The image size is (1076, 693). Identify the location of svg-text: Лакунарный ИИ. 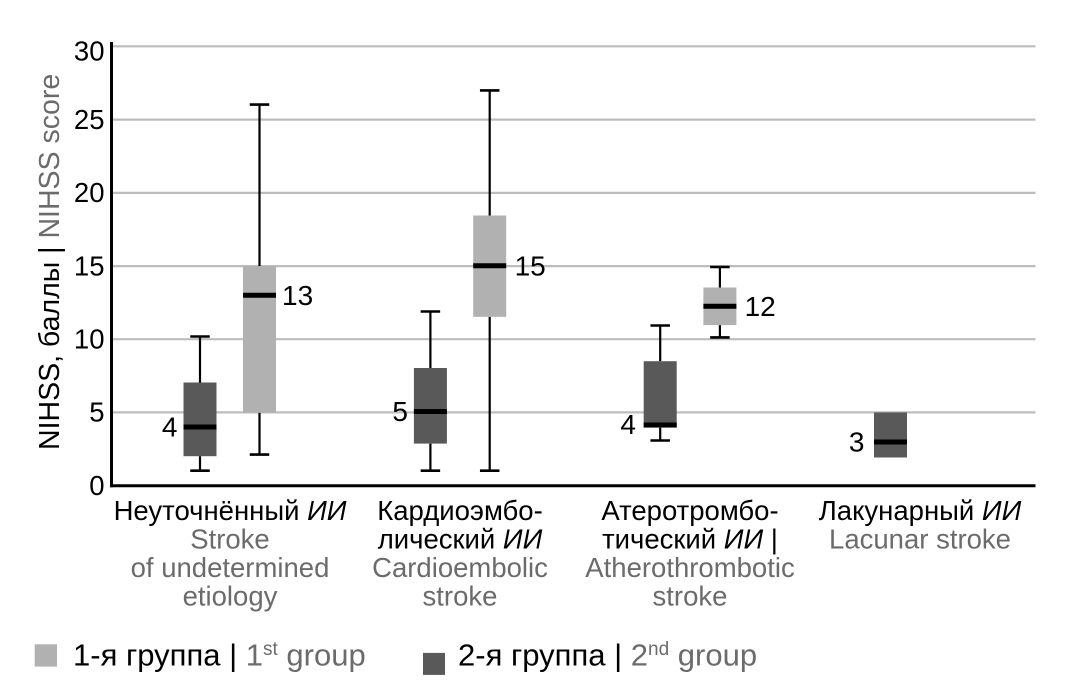
(920, 510).